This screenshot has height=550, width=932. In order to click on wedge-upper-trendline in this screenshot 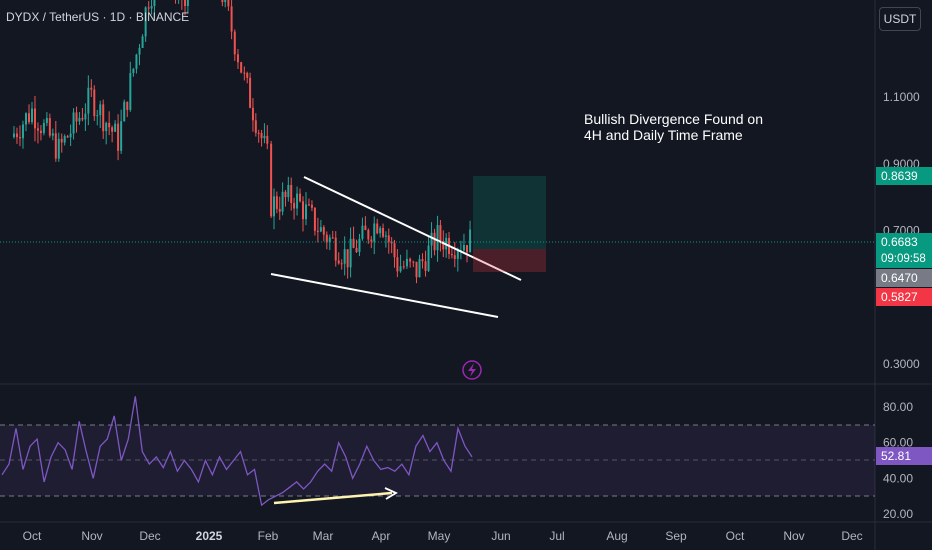, I will do `click(412, 228)`.